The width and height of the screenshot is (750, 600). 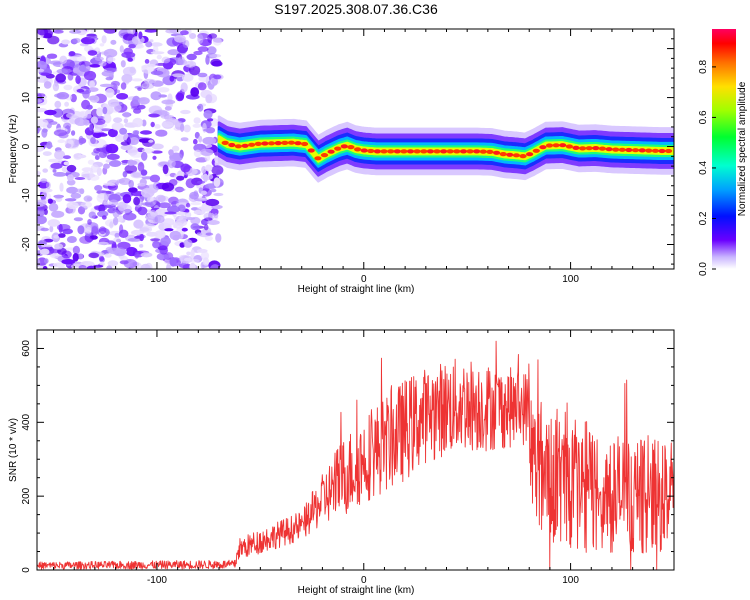 I want to click on snr-y-tick-label: 200, so click(x=26, y=495).